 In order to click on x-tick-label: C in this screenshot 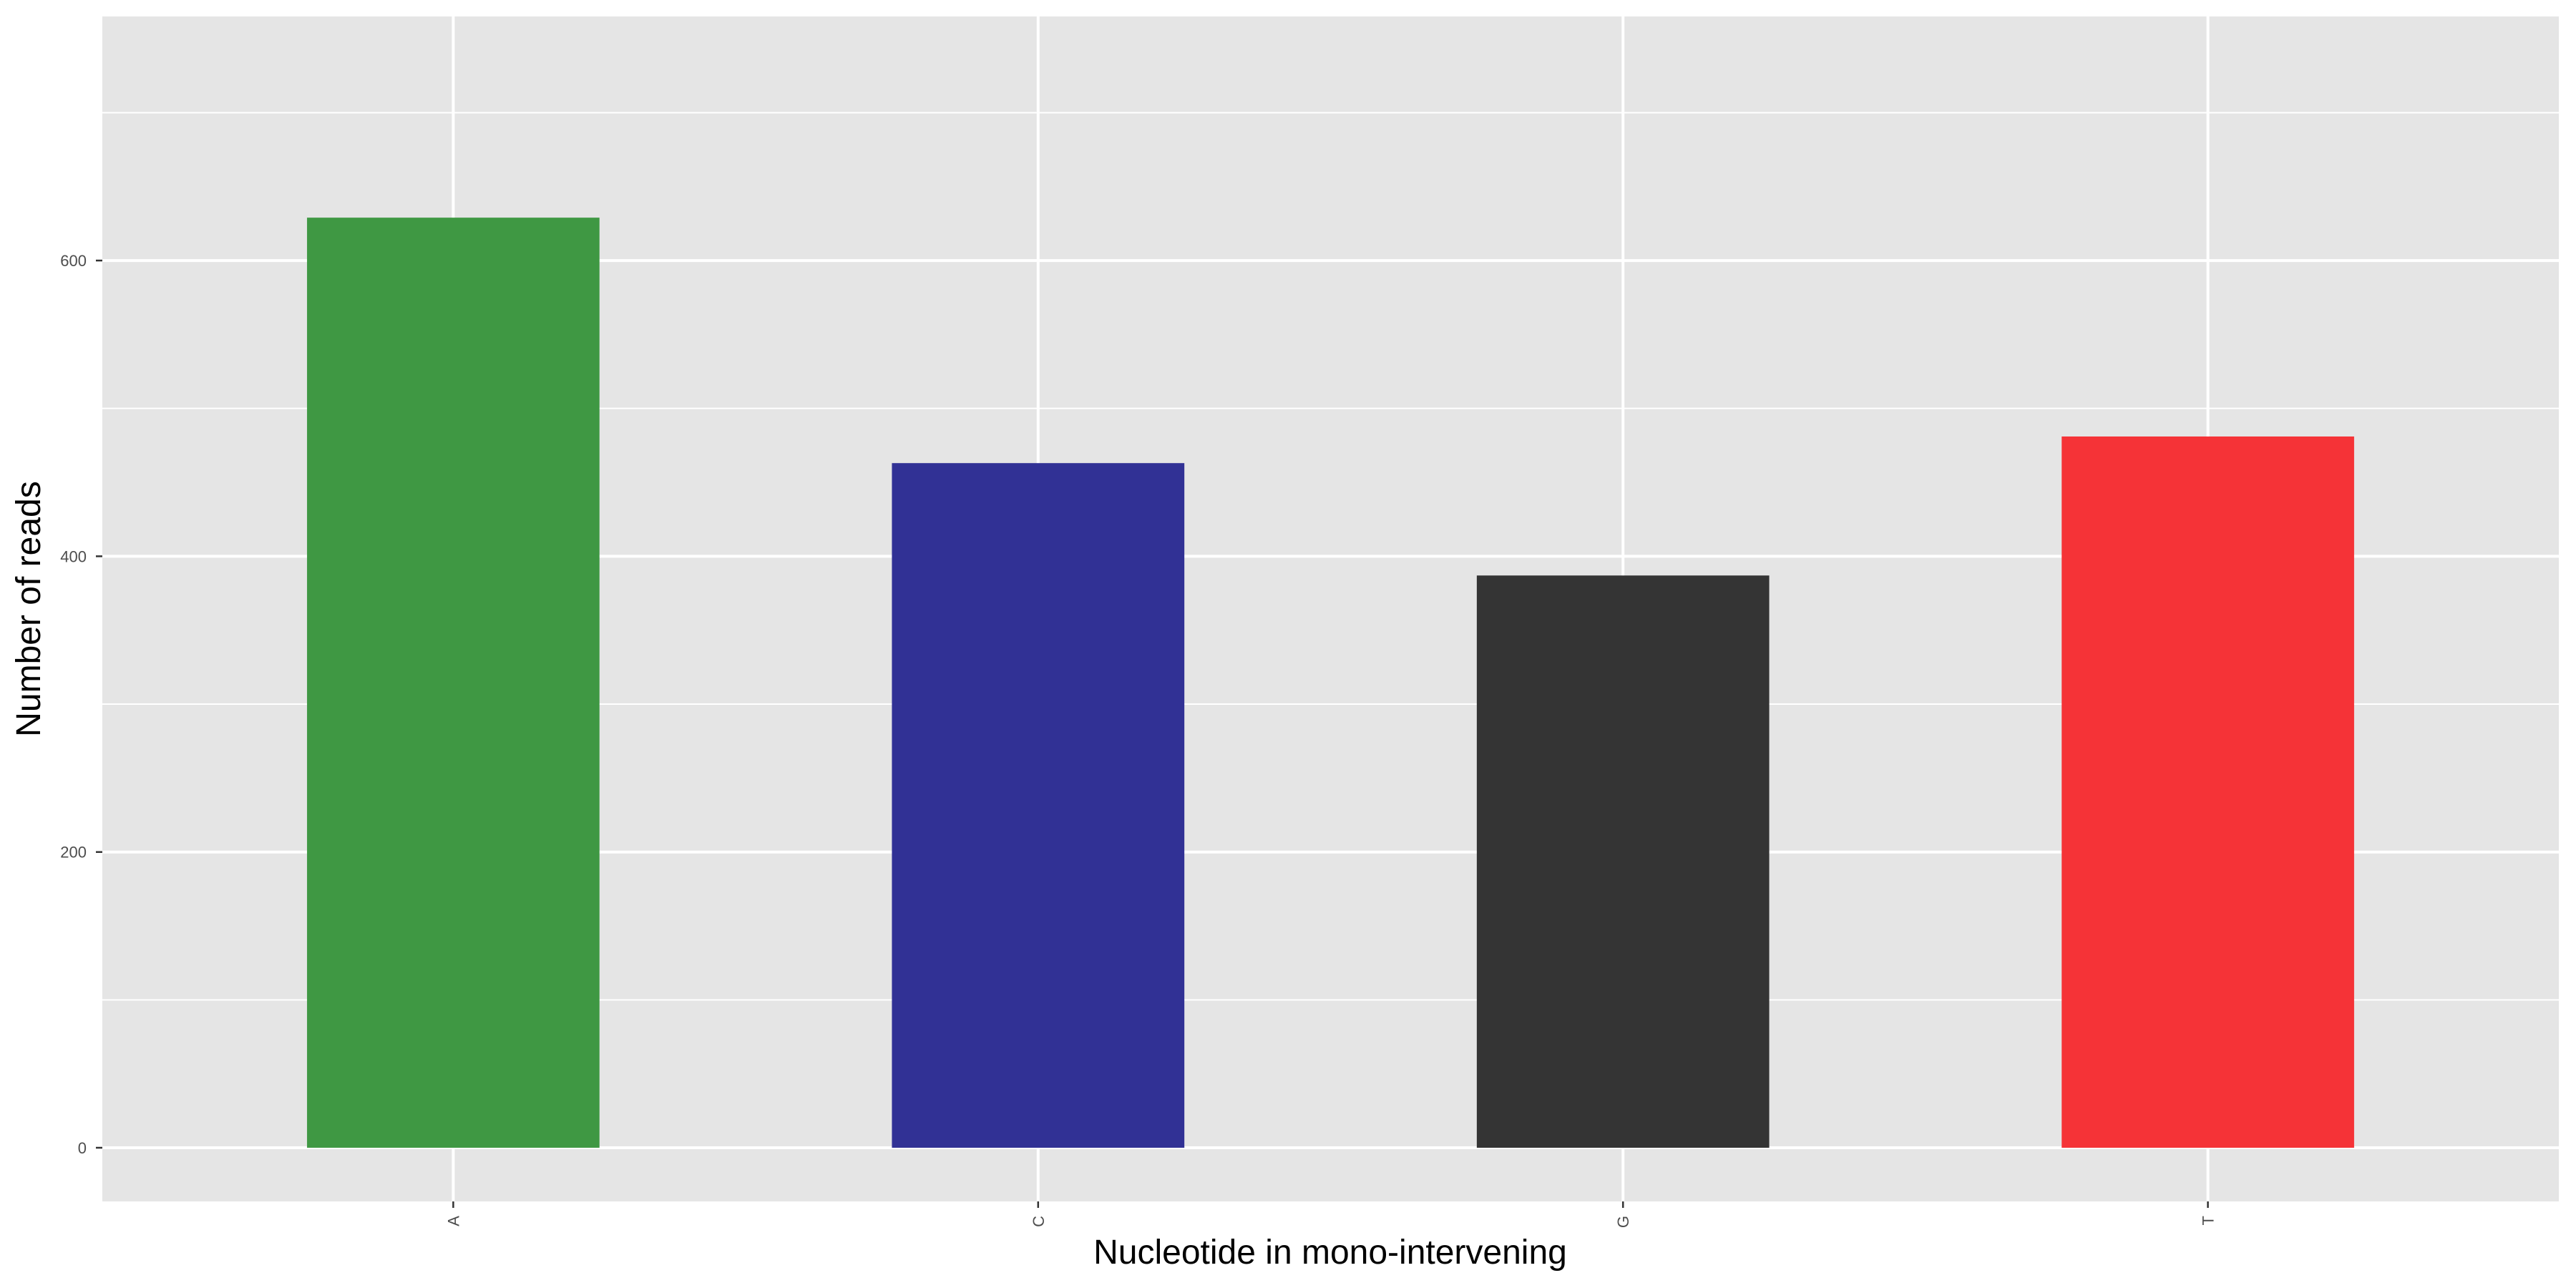, I will do `click(1039, 1221)`.